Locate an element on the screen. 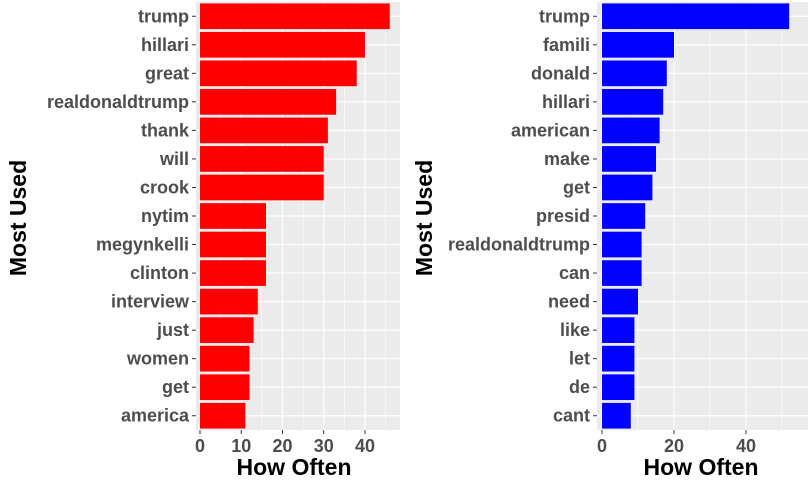  right-y-tick-label: presid is located at coordinates (563, 216).